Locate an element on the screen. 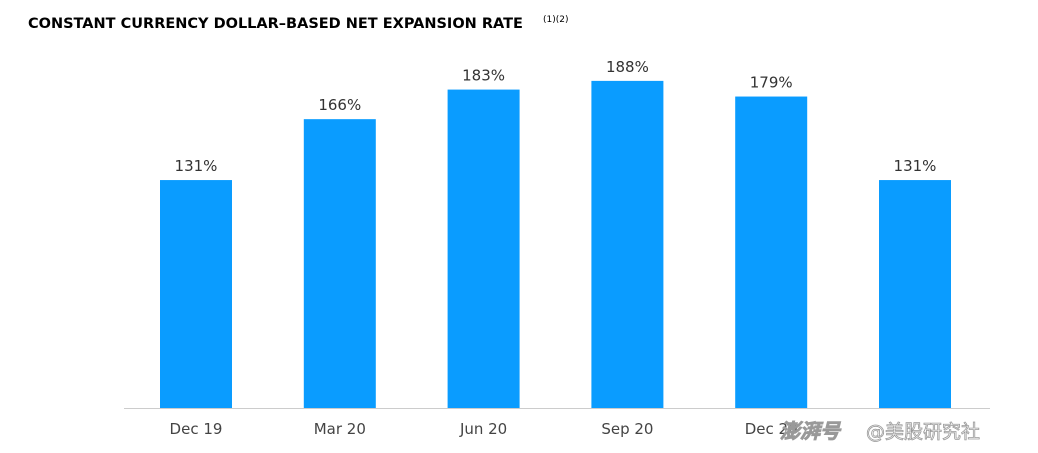 Image resolution: width=1038 pixels, height=453 pixels. title-note: (1)(2) is located at coordinates (556, 20).